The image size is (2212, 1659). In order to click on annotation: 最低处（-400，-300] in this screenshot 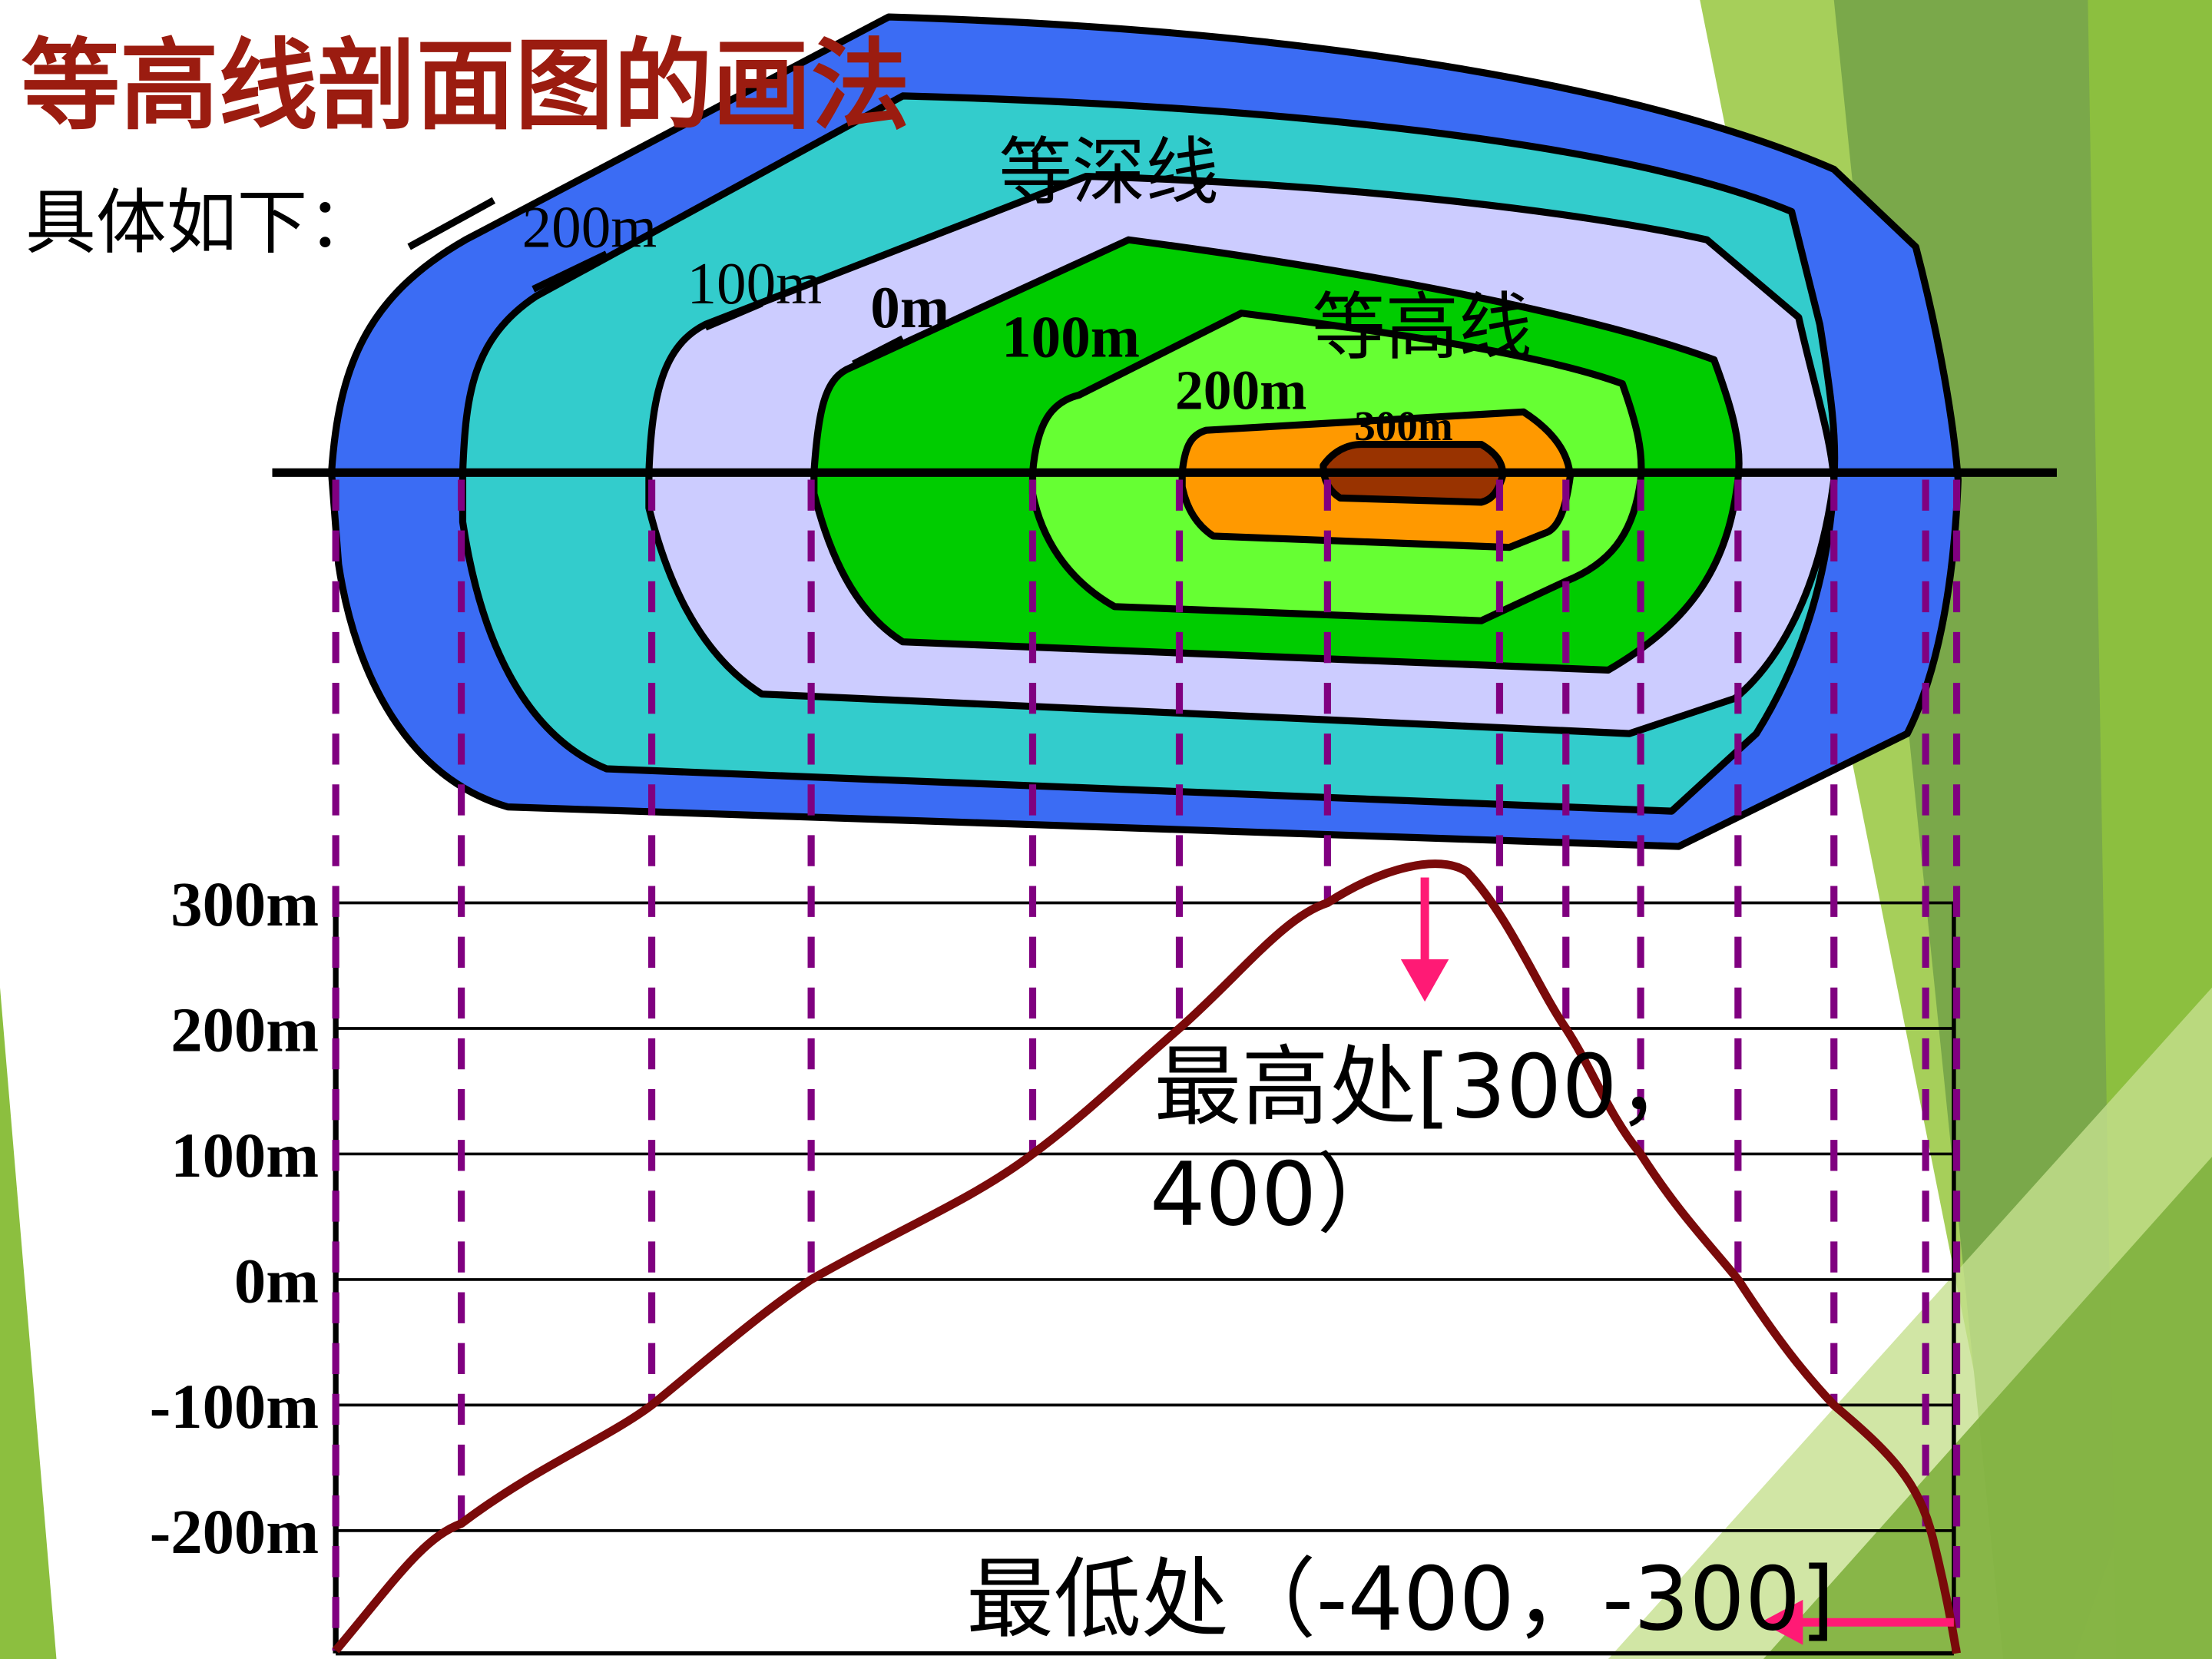, I will do `click(1401, 1599)`.